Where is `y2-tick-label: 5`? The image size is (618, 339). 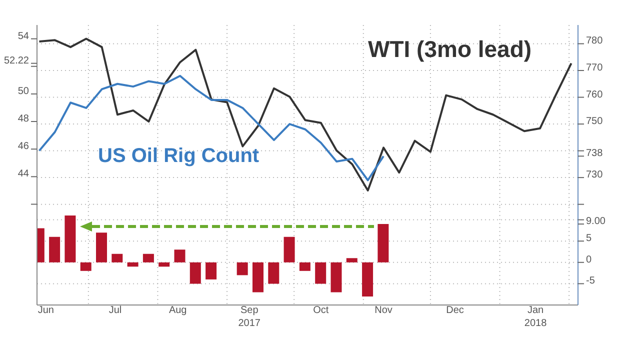
y2-tick-label: 5 is located at coordinates (589, 238).